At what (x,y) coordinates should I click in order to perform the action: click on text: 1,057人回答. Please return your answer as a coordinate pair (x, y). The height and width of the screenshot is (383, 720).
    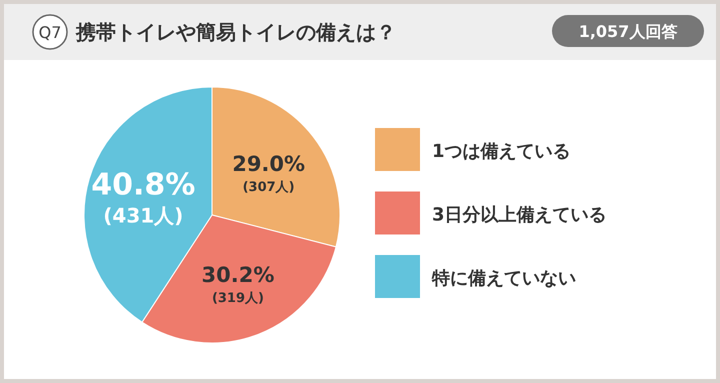
    Looking at the image, I should click on (628, 31).